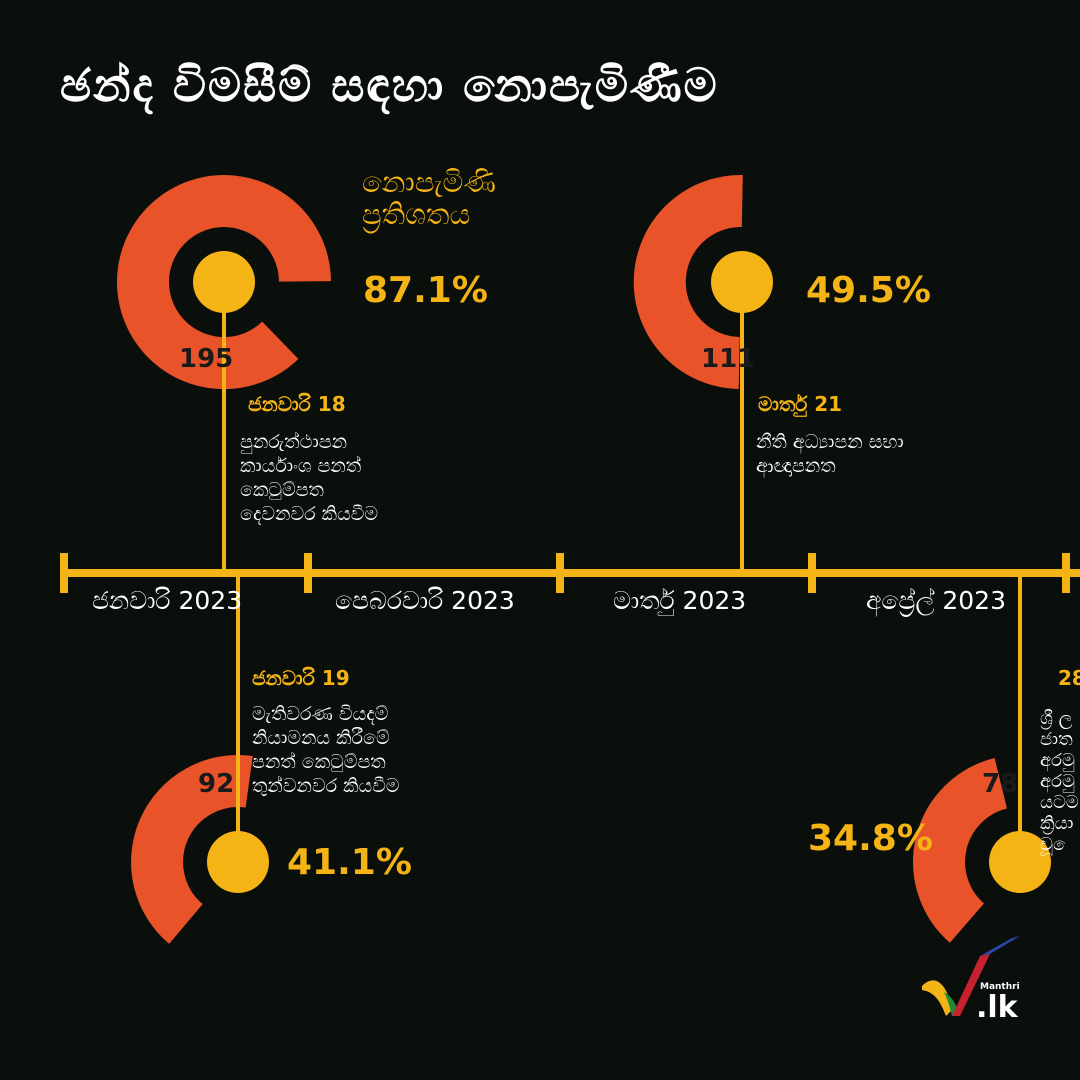 The height and width of the screenshot is (1080, 1080). What do you see at coordinates (1000, 987) in the screenshot?
I see `logo-brand: Manthri` at bounding box center [1000, 987].